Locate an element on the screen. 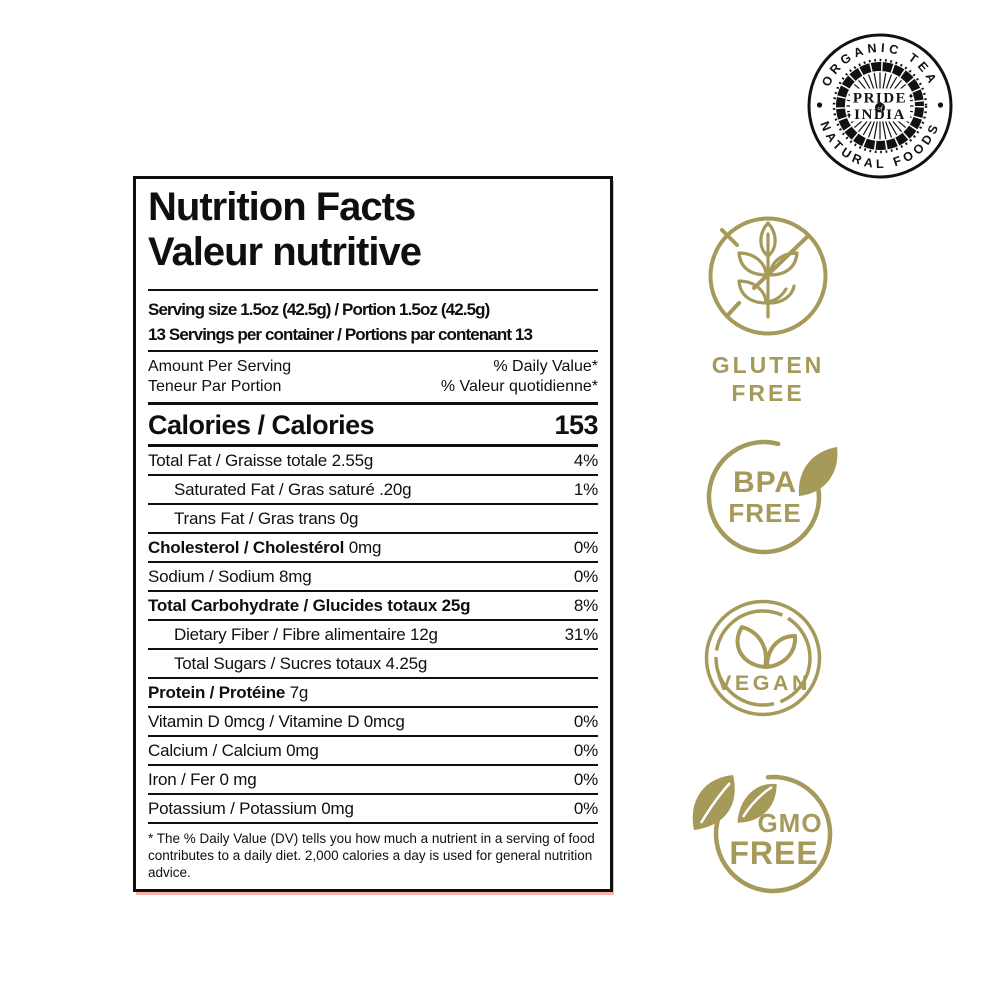 The width and height of the screenshot is (1000, 1000). nutrient-name: Cholesterol / Cholestérol 0mg is located at coordinates (265, 547).